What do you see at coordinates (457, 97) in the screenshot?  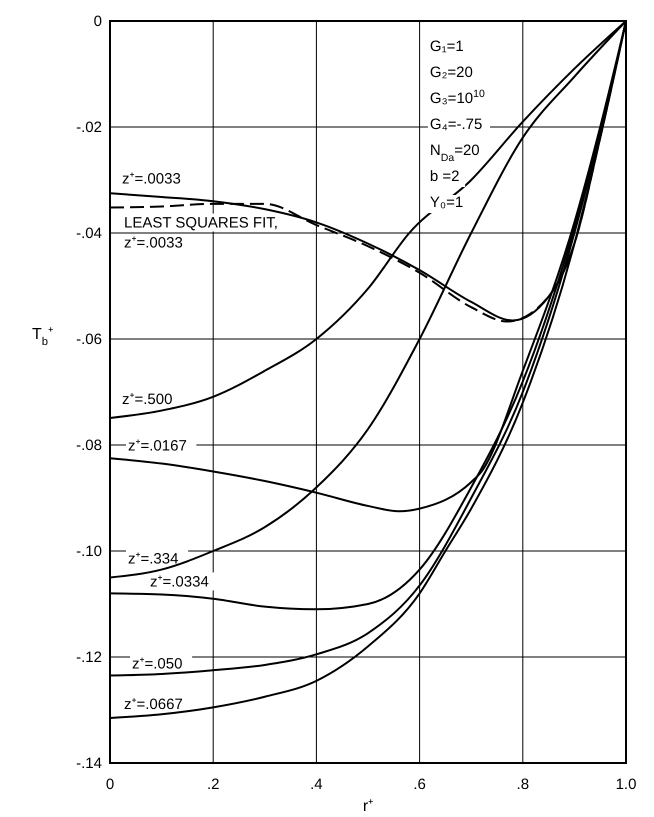 I see `annotation: G₃=10$^{10}$` at bounding box center [457, 97].